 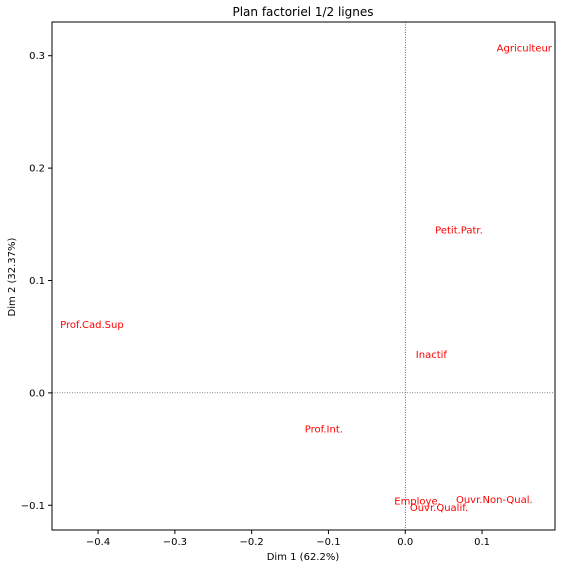 I want to click on point-label: Petit.Patr., so click(x=459, y=230).